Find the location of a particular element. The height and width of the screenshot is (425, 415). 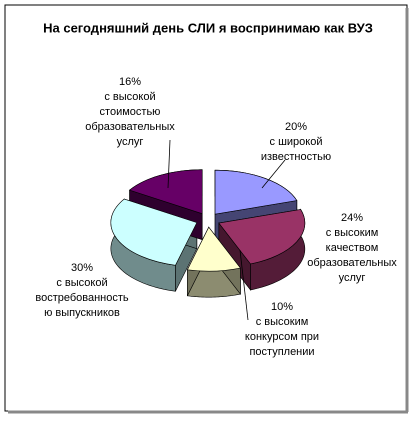

category-label: с широкой is located at coordinates (296, 142).